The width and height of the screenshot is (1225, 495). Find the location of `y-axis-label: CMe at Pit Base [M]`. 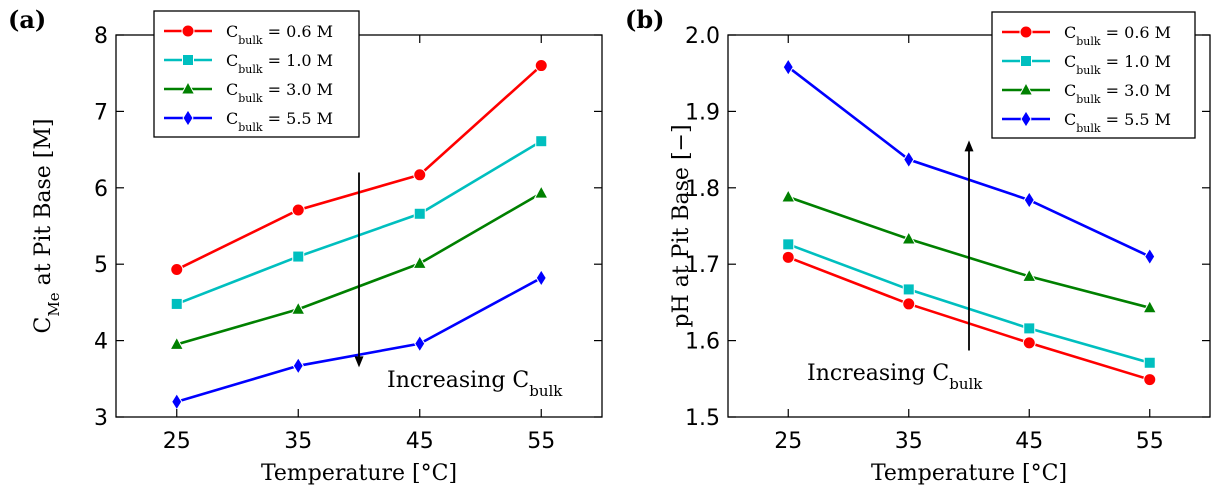

y-axis-label: CMe at Pit Base [M] is located at coordinates (47, 226).